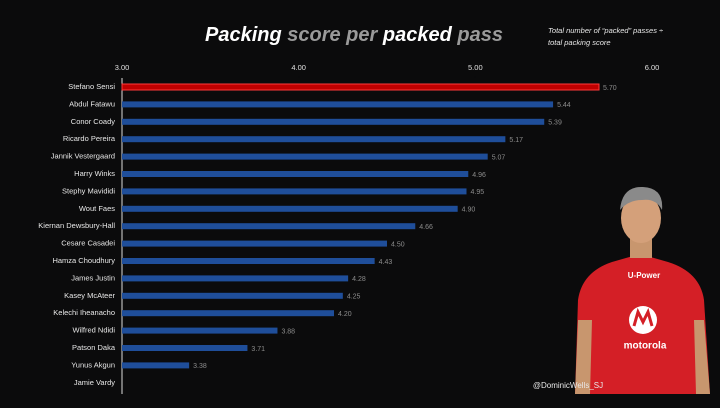  I want to click on jersey-text: U-Power, so click(644, 275).